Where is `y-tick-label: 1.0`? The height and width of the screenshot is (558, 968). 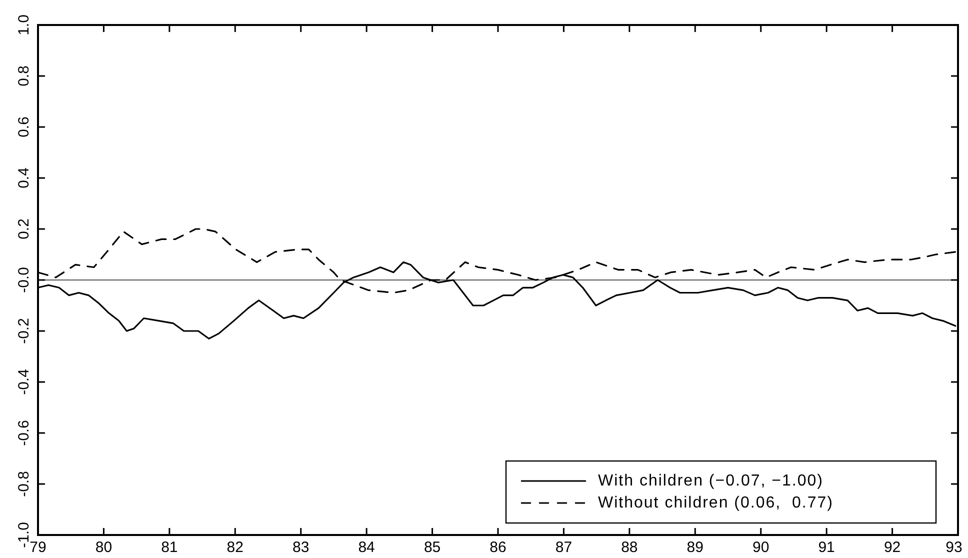
y-tick-label: 1.0 is located at coordinates (24, 25).